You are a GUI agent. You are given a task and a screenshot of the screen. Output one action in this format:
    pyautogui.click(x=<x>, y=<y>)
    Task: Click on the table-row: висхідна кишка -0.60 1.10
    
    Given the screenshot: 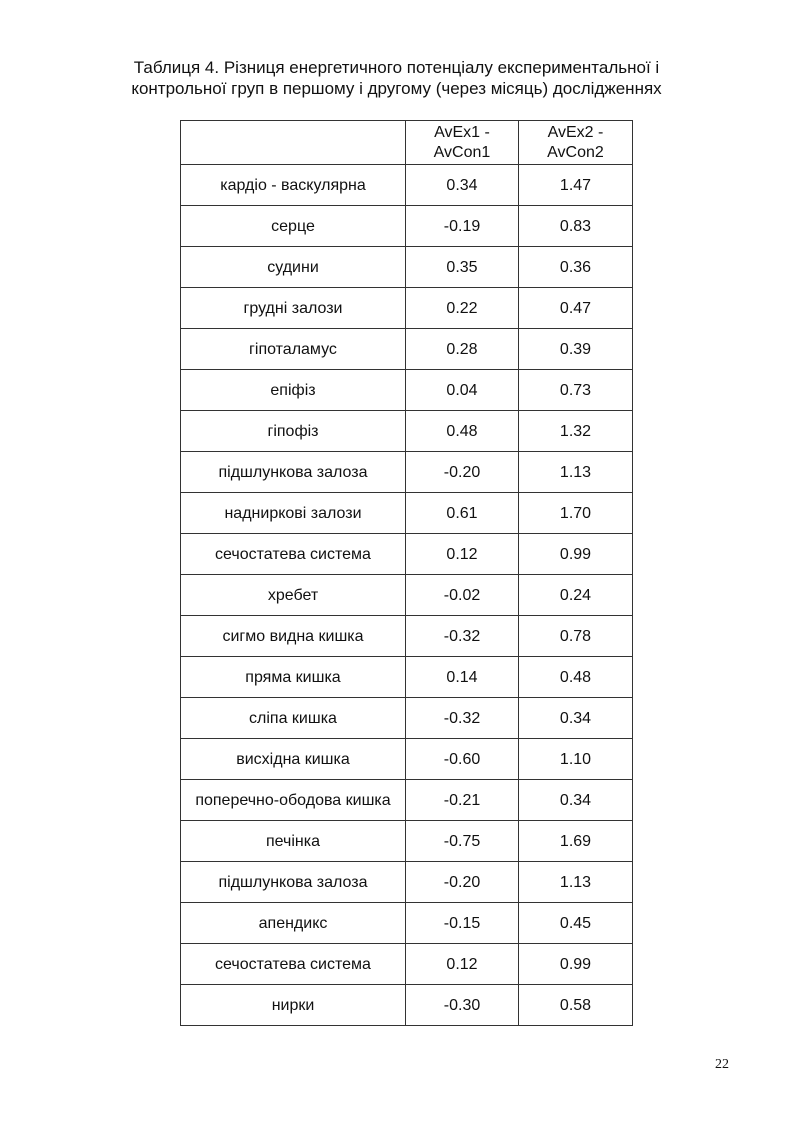 What is the action you would take?
    pyautogui.click(x=406, y=759)
    